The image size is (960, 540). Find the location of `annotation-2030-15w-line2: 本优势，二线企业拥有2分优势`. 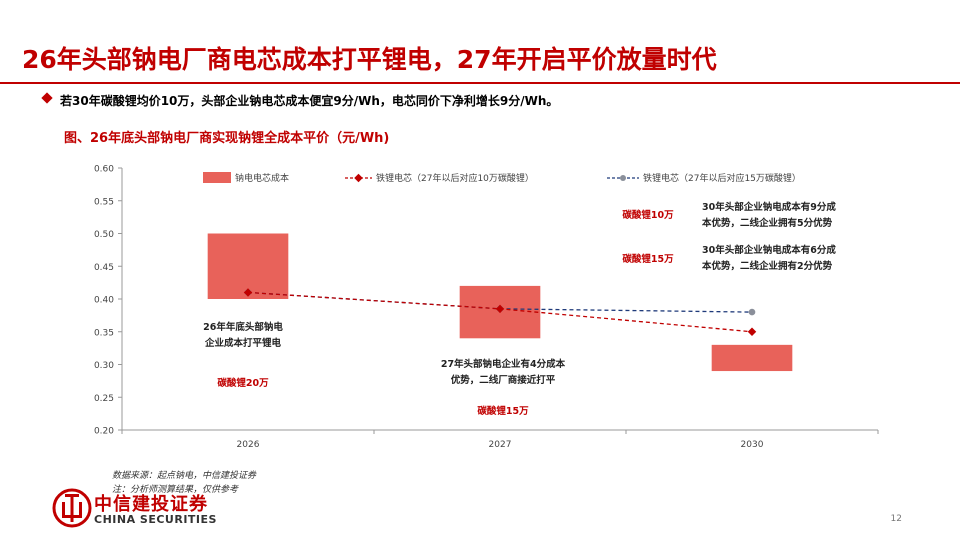

annotation-2030-15w-line2: 本优势，二线企业拥有2分优势 is located at coordinates (767, 266).